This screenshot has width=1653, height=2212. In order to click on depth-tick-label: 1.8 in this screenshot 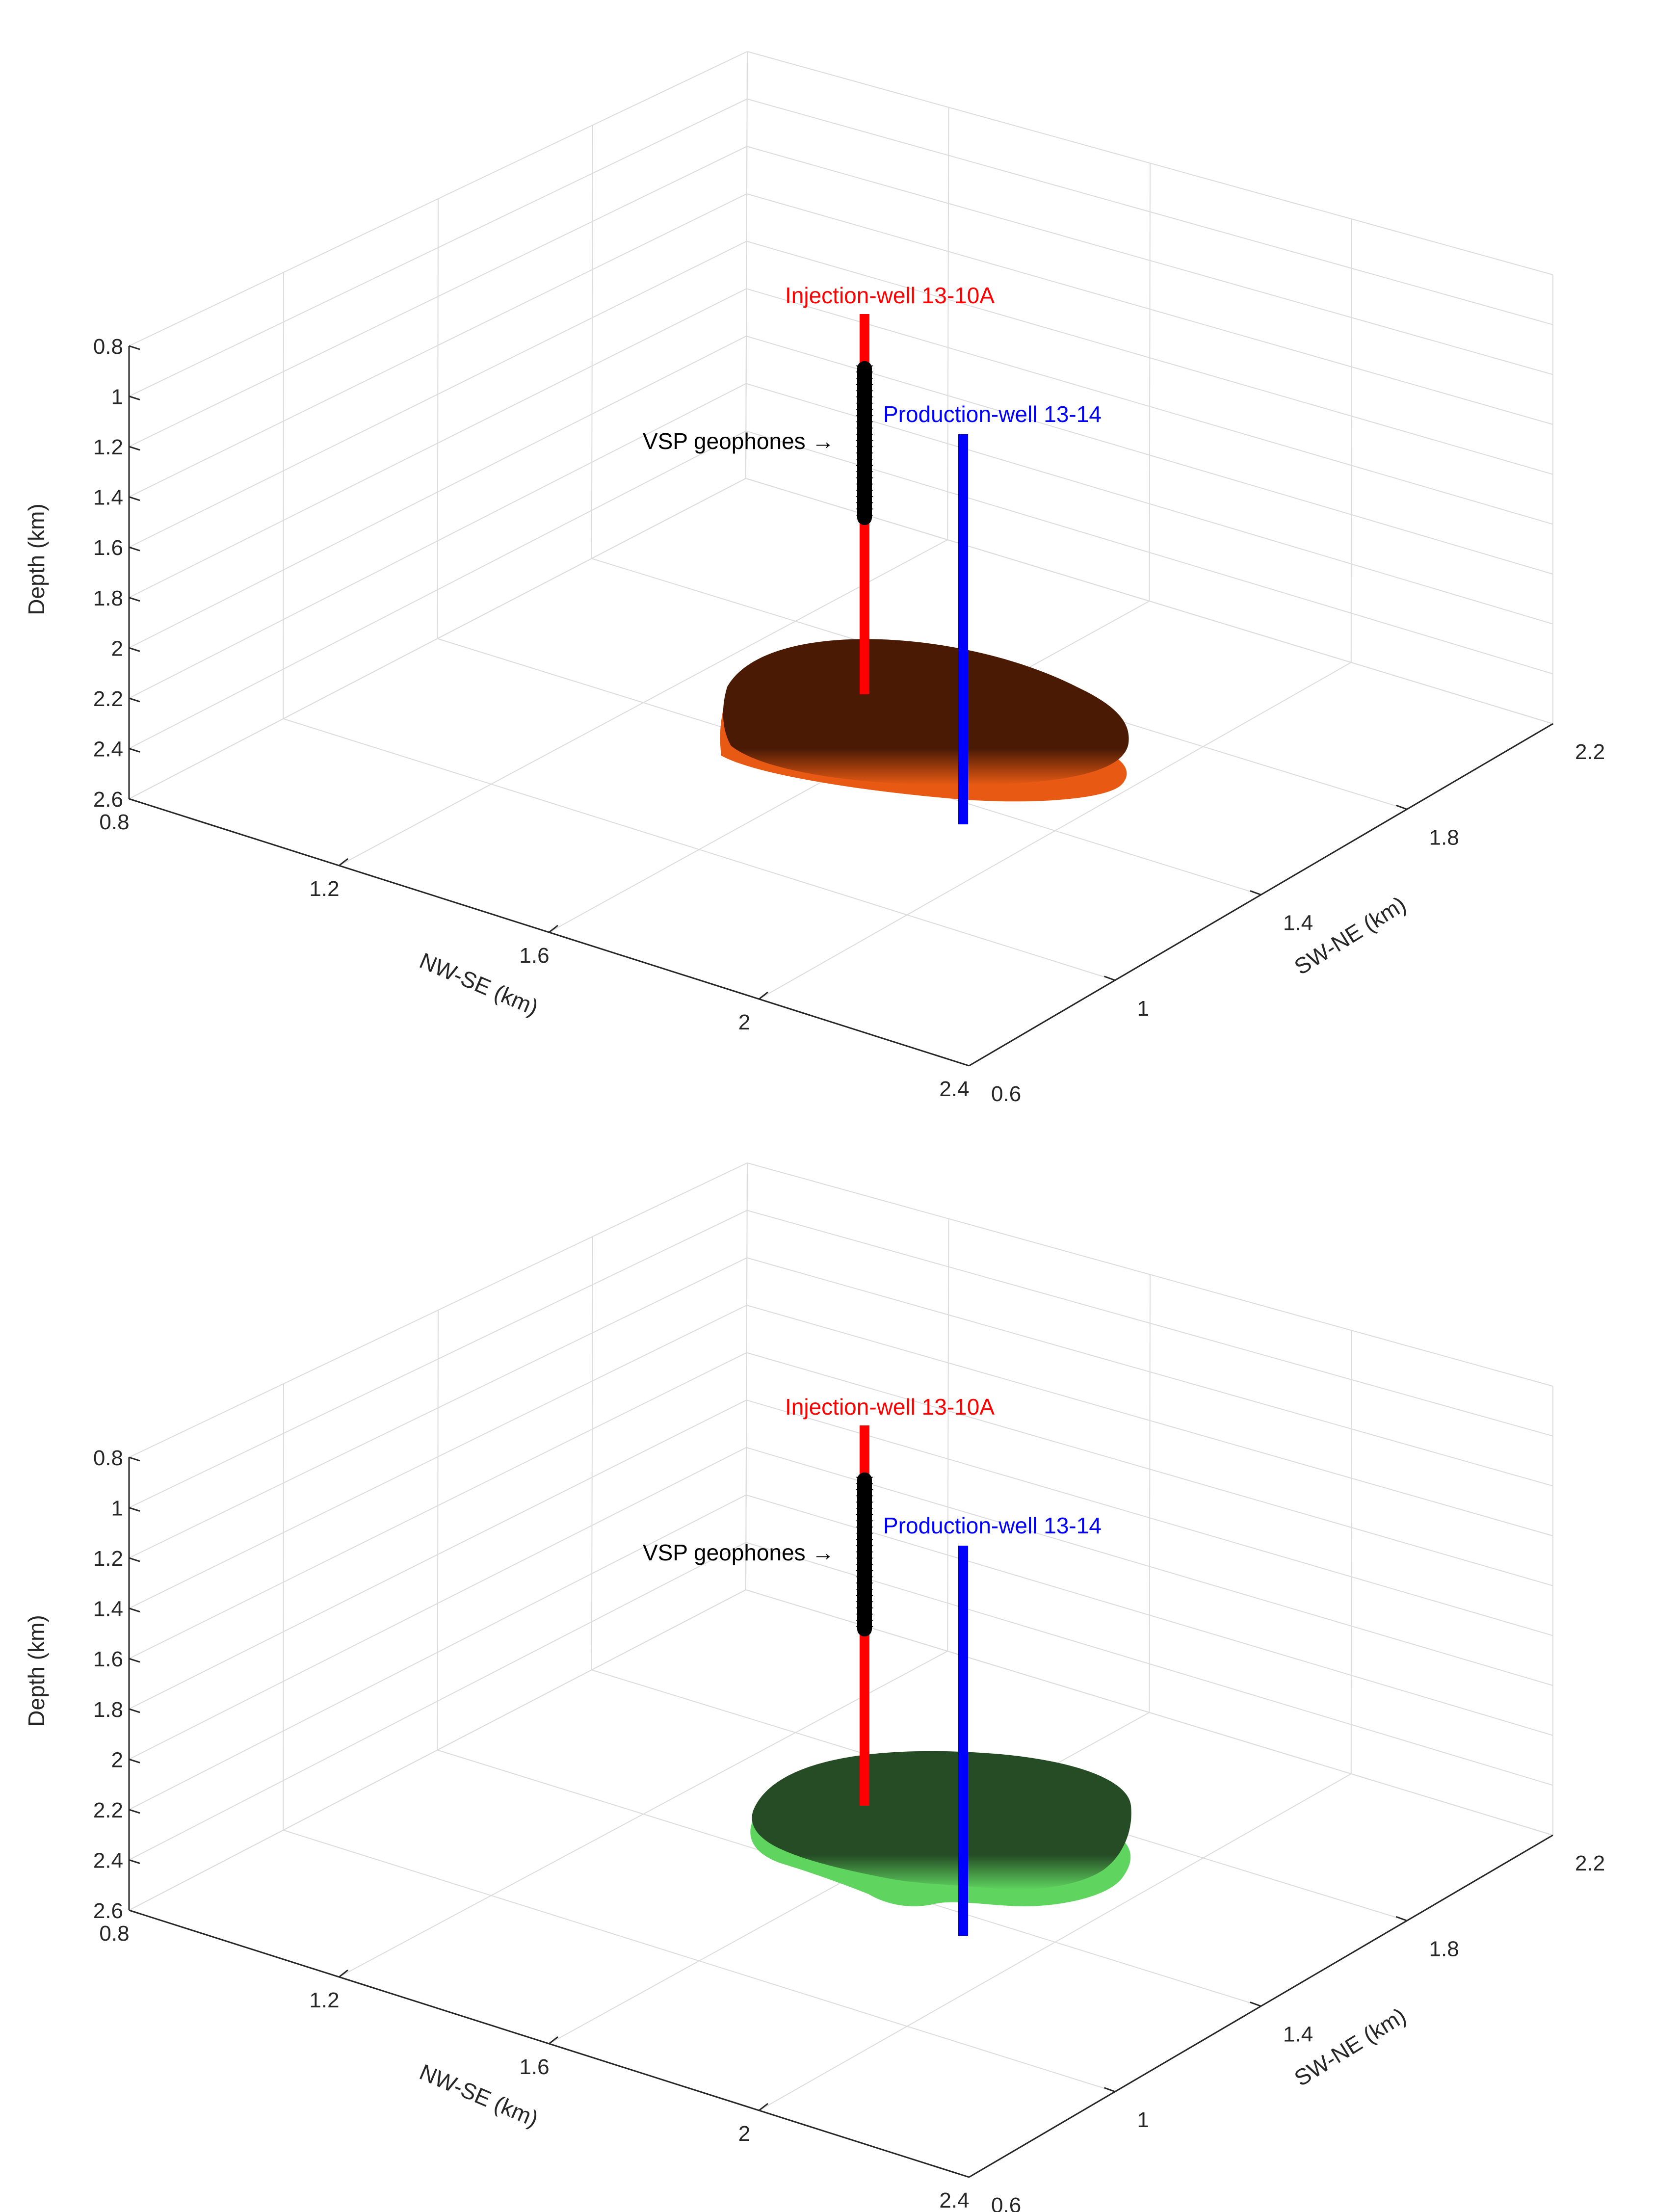, I will do `click(108, 598)`.